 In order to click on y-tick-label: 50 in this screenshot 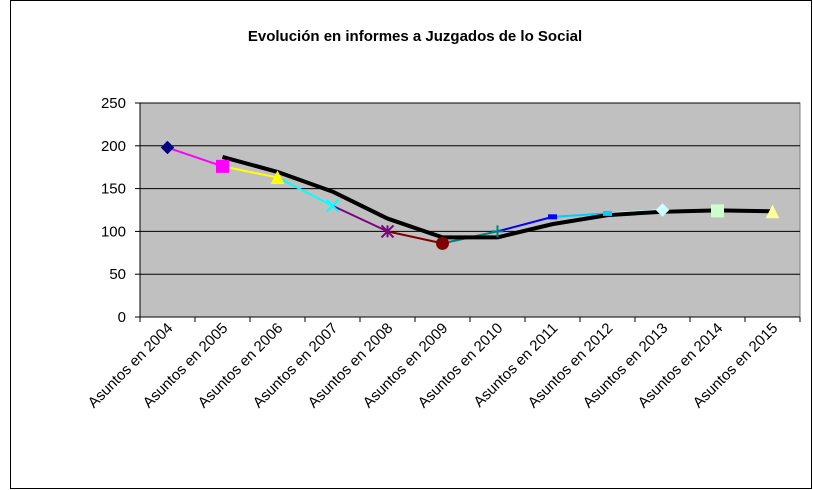, I will do `click(117, 274)`.